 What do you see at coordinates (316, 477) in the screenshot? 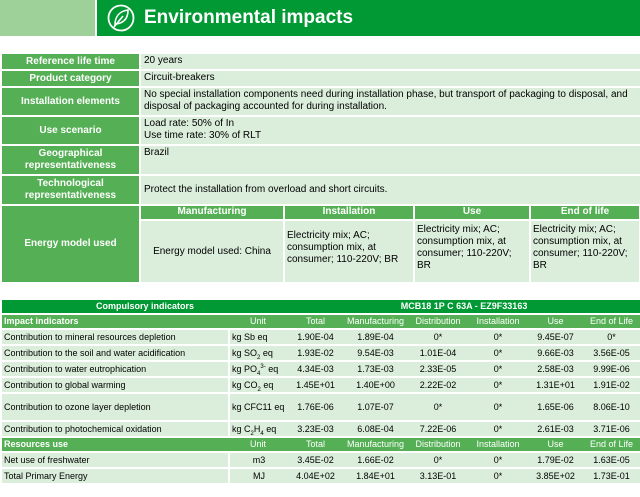
I see `value-total: 4.04E+02` at bounding box center [316, 477].